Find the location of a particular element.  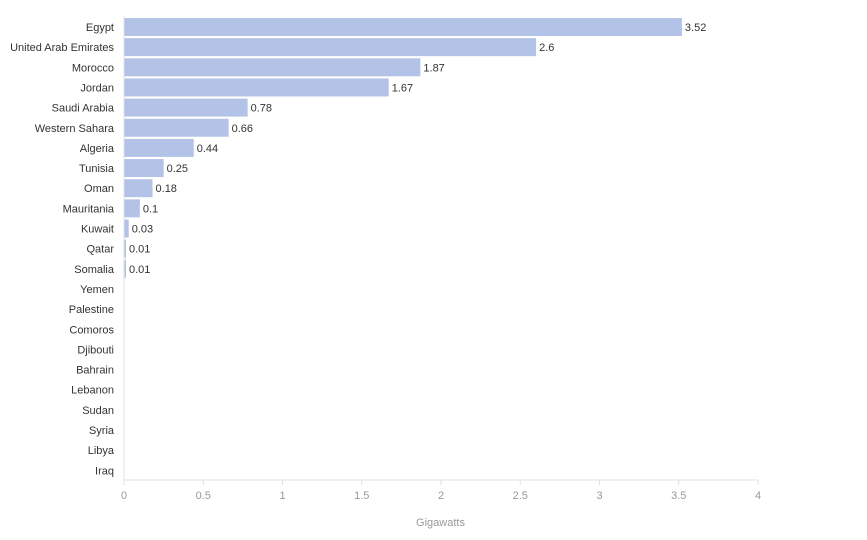

category-label: Yemen is located at coordinates (97, 290).